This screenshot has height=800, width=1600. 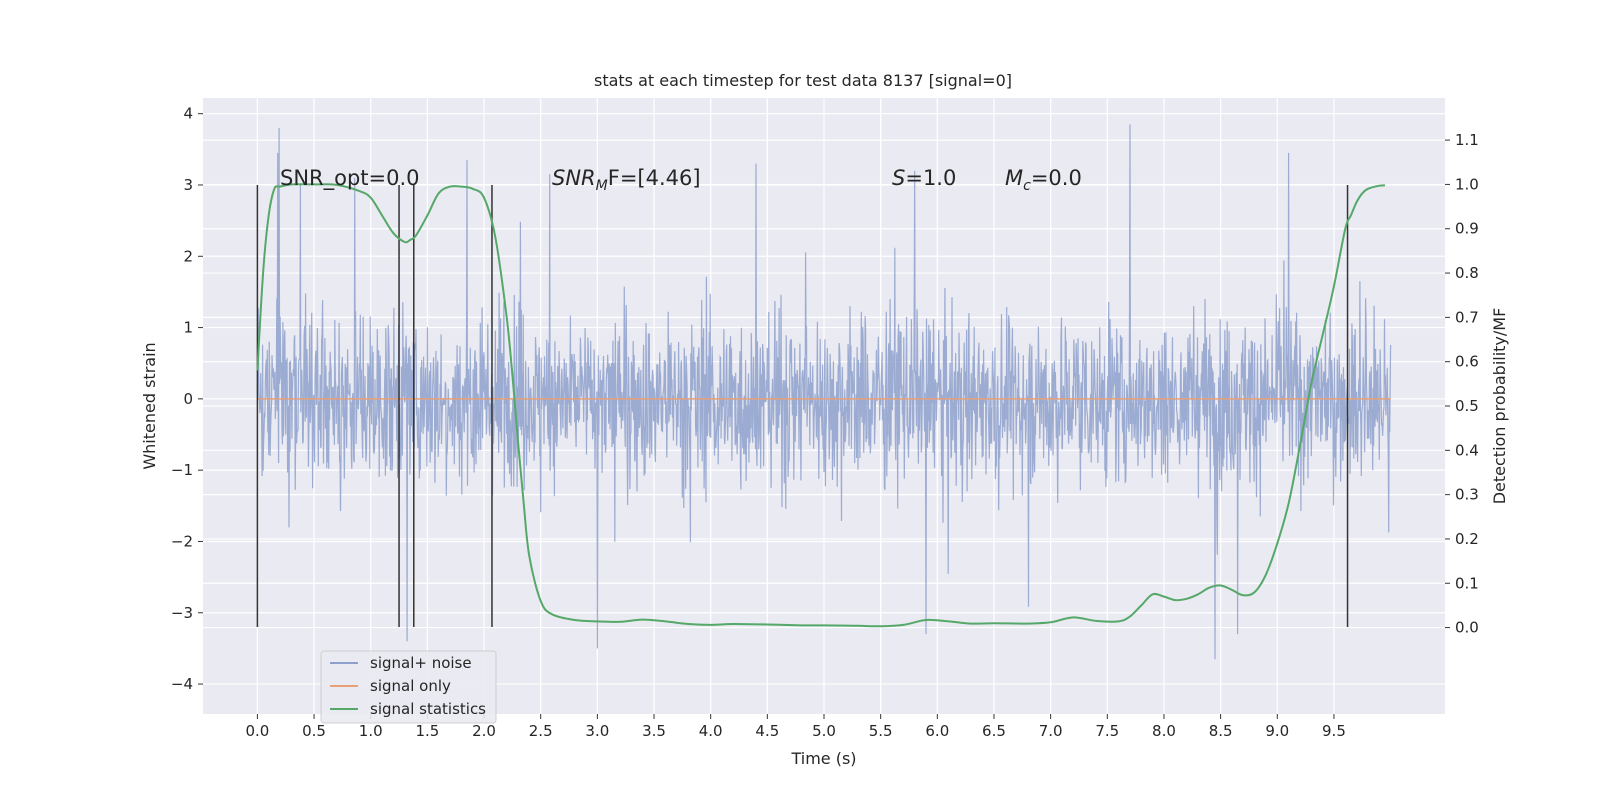 What do you see at coordinates (1043, 180) in the screenshot?
I see `annotation-mc: Mc=0.0` at bounding box center [1043, 180].